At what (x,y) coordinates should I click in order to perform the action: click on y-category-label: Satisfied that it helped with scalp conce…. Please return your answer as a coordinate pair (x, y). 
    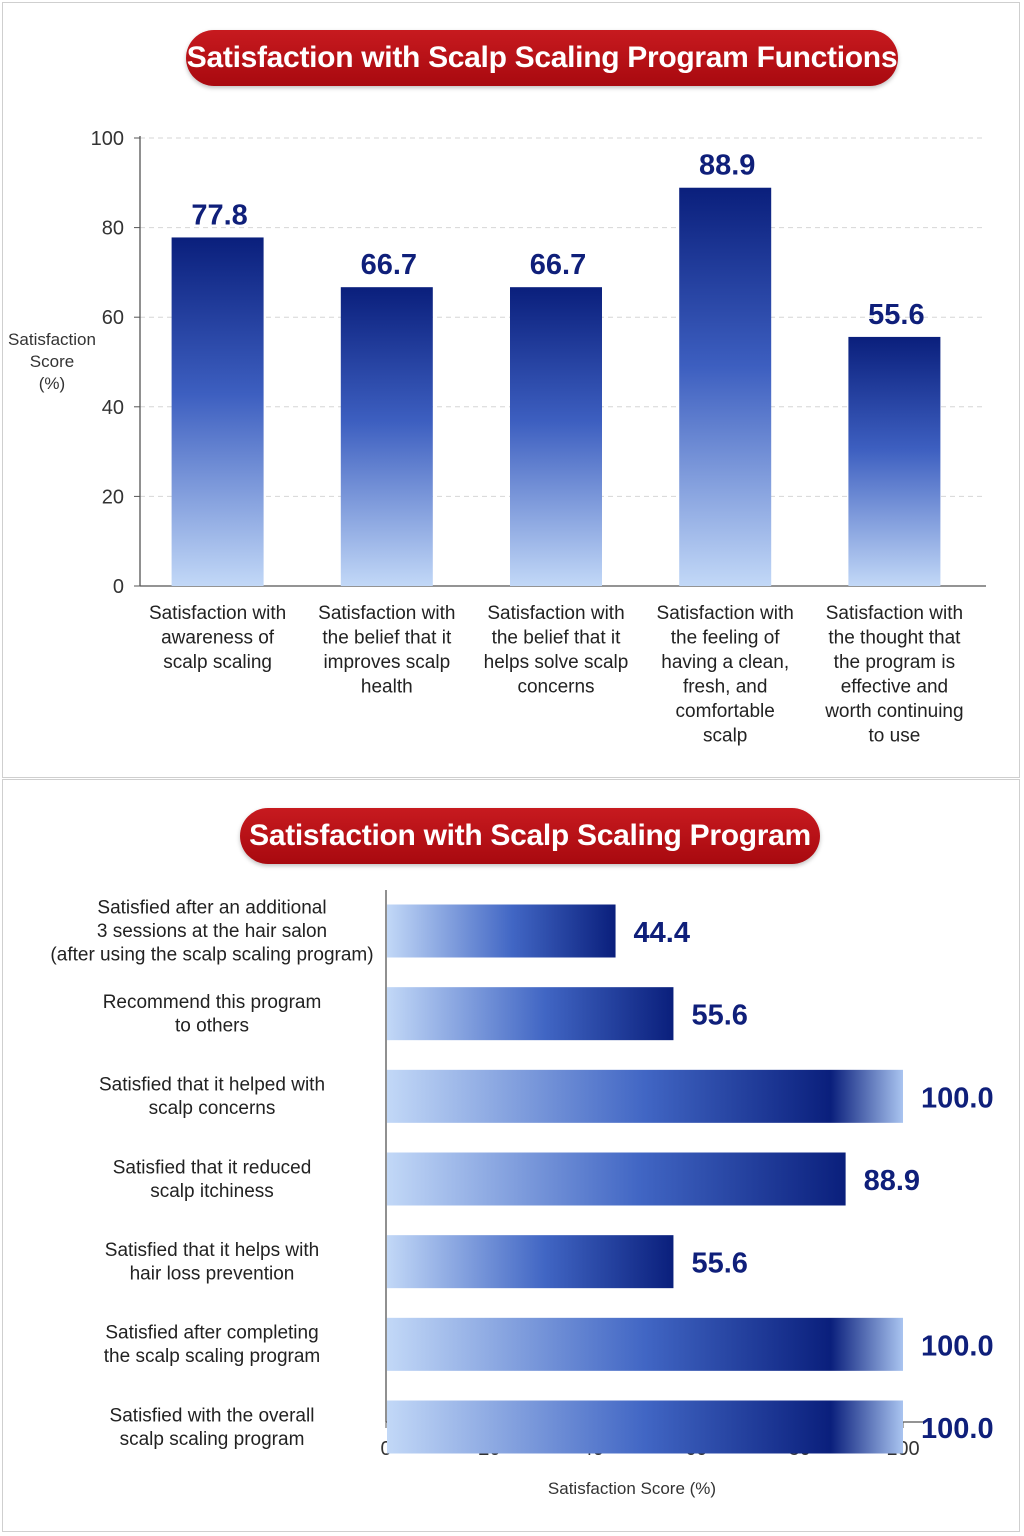
    Looking at the image, I should click on (212, 1097).